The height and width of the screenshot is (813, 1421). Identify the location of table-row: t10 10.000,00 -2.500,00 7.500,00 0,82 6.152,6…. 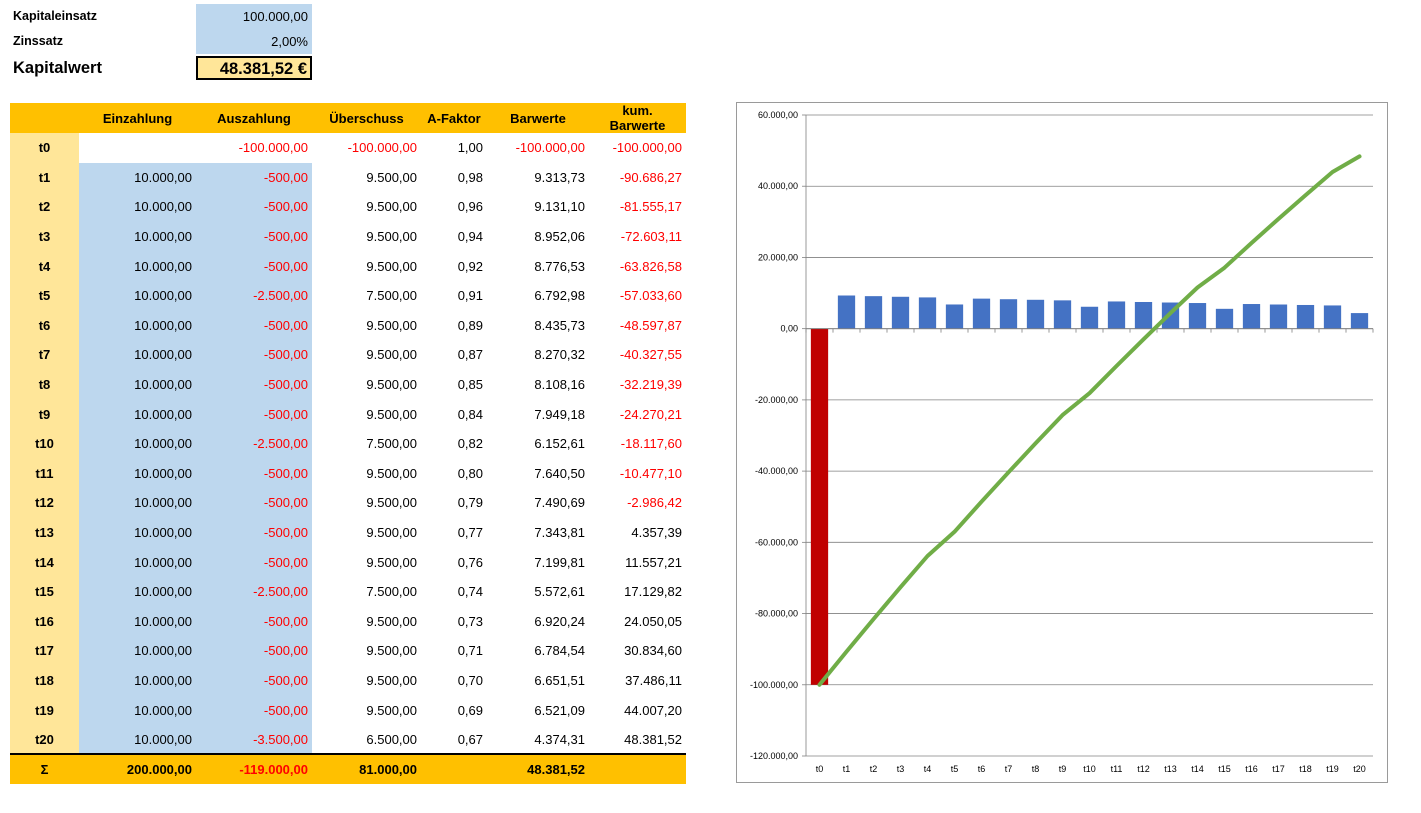
(348, 443).